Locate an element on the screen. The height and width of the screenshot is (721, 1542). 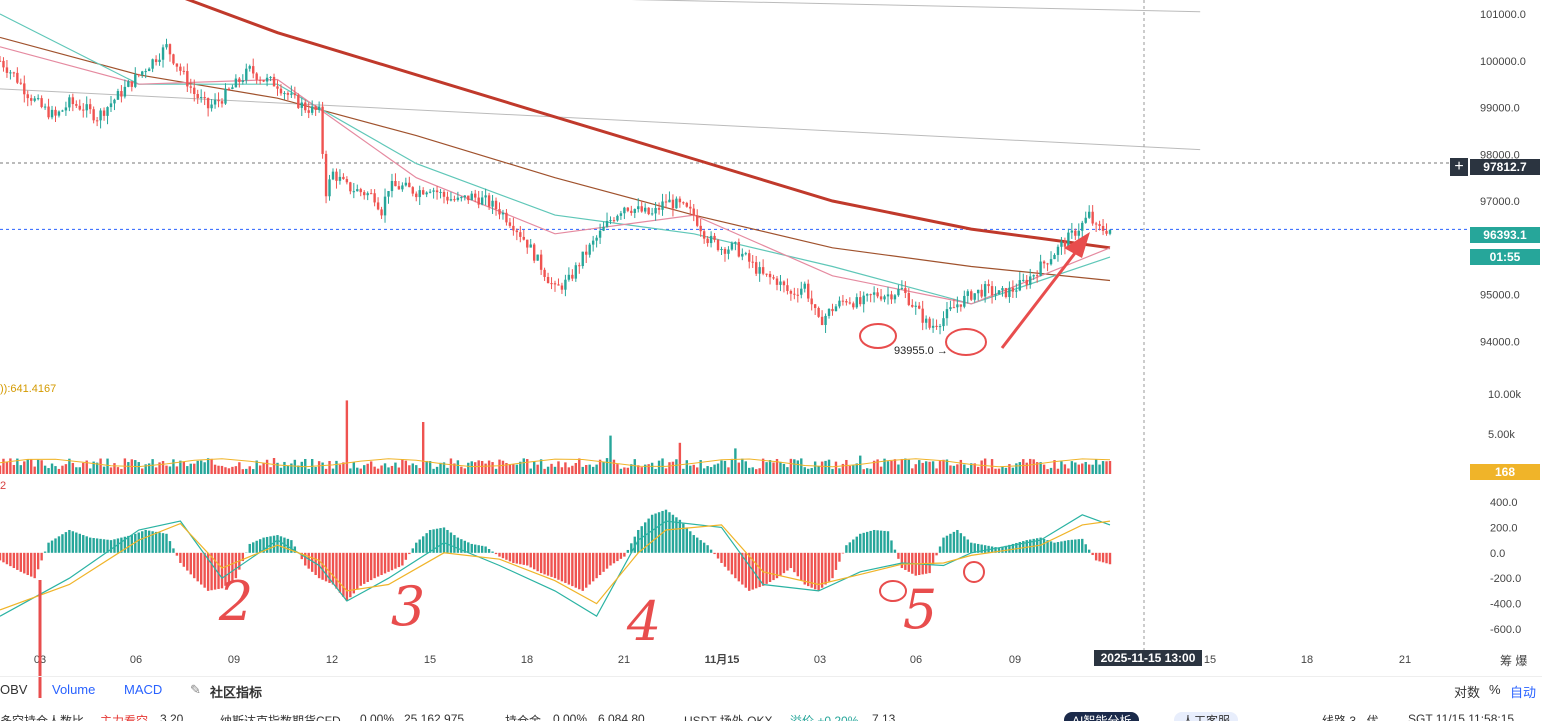
last-price-tag: 96393.1 is located at coordinates (1505, 235).